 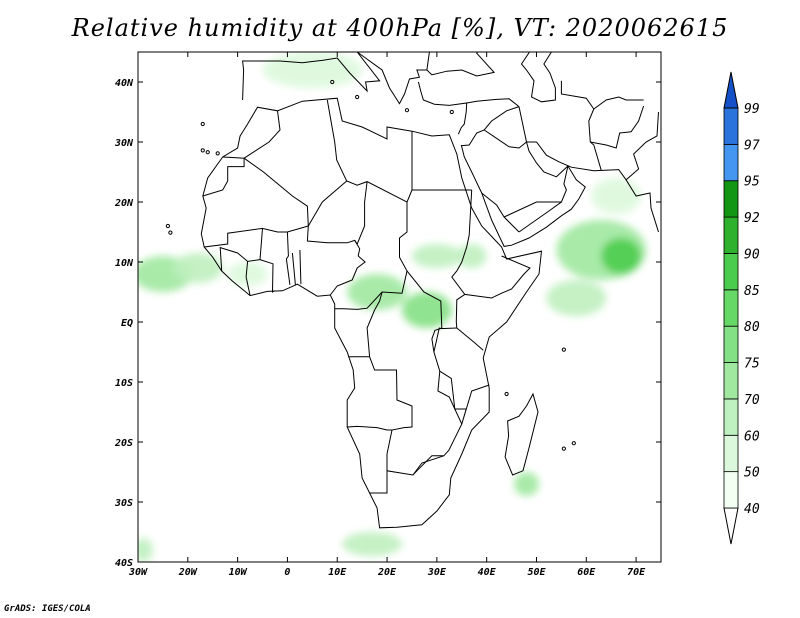 I want to click on coast-black-sea, so click(x=461, y=64).